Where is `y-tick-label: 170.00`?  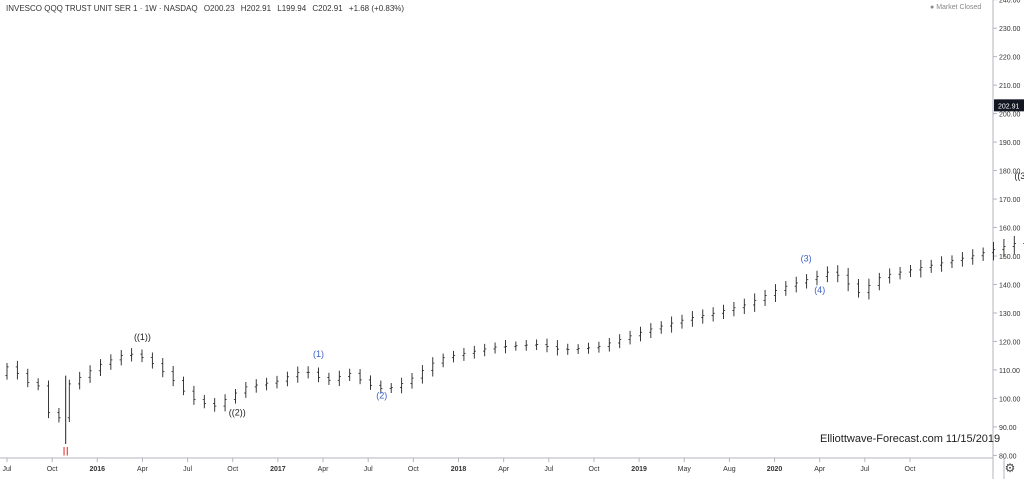
y-tick-label: 170.00 is located at coordinates (1010, 200).